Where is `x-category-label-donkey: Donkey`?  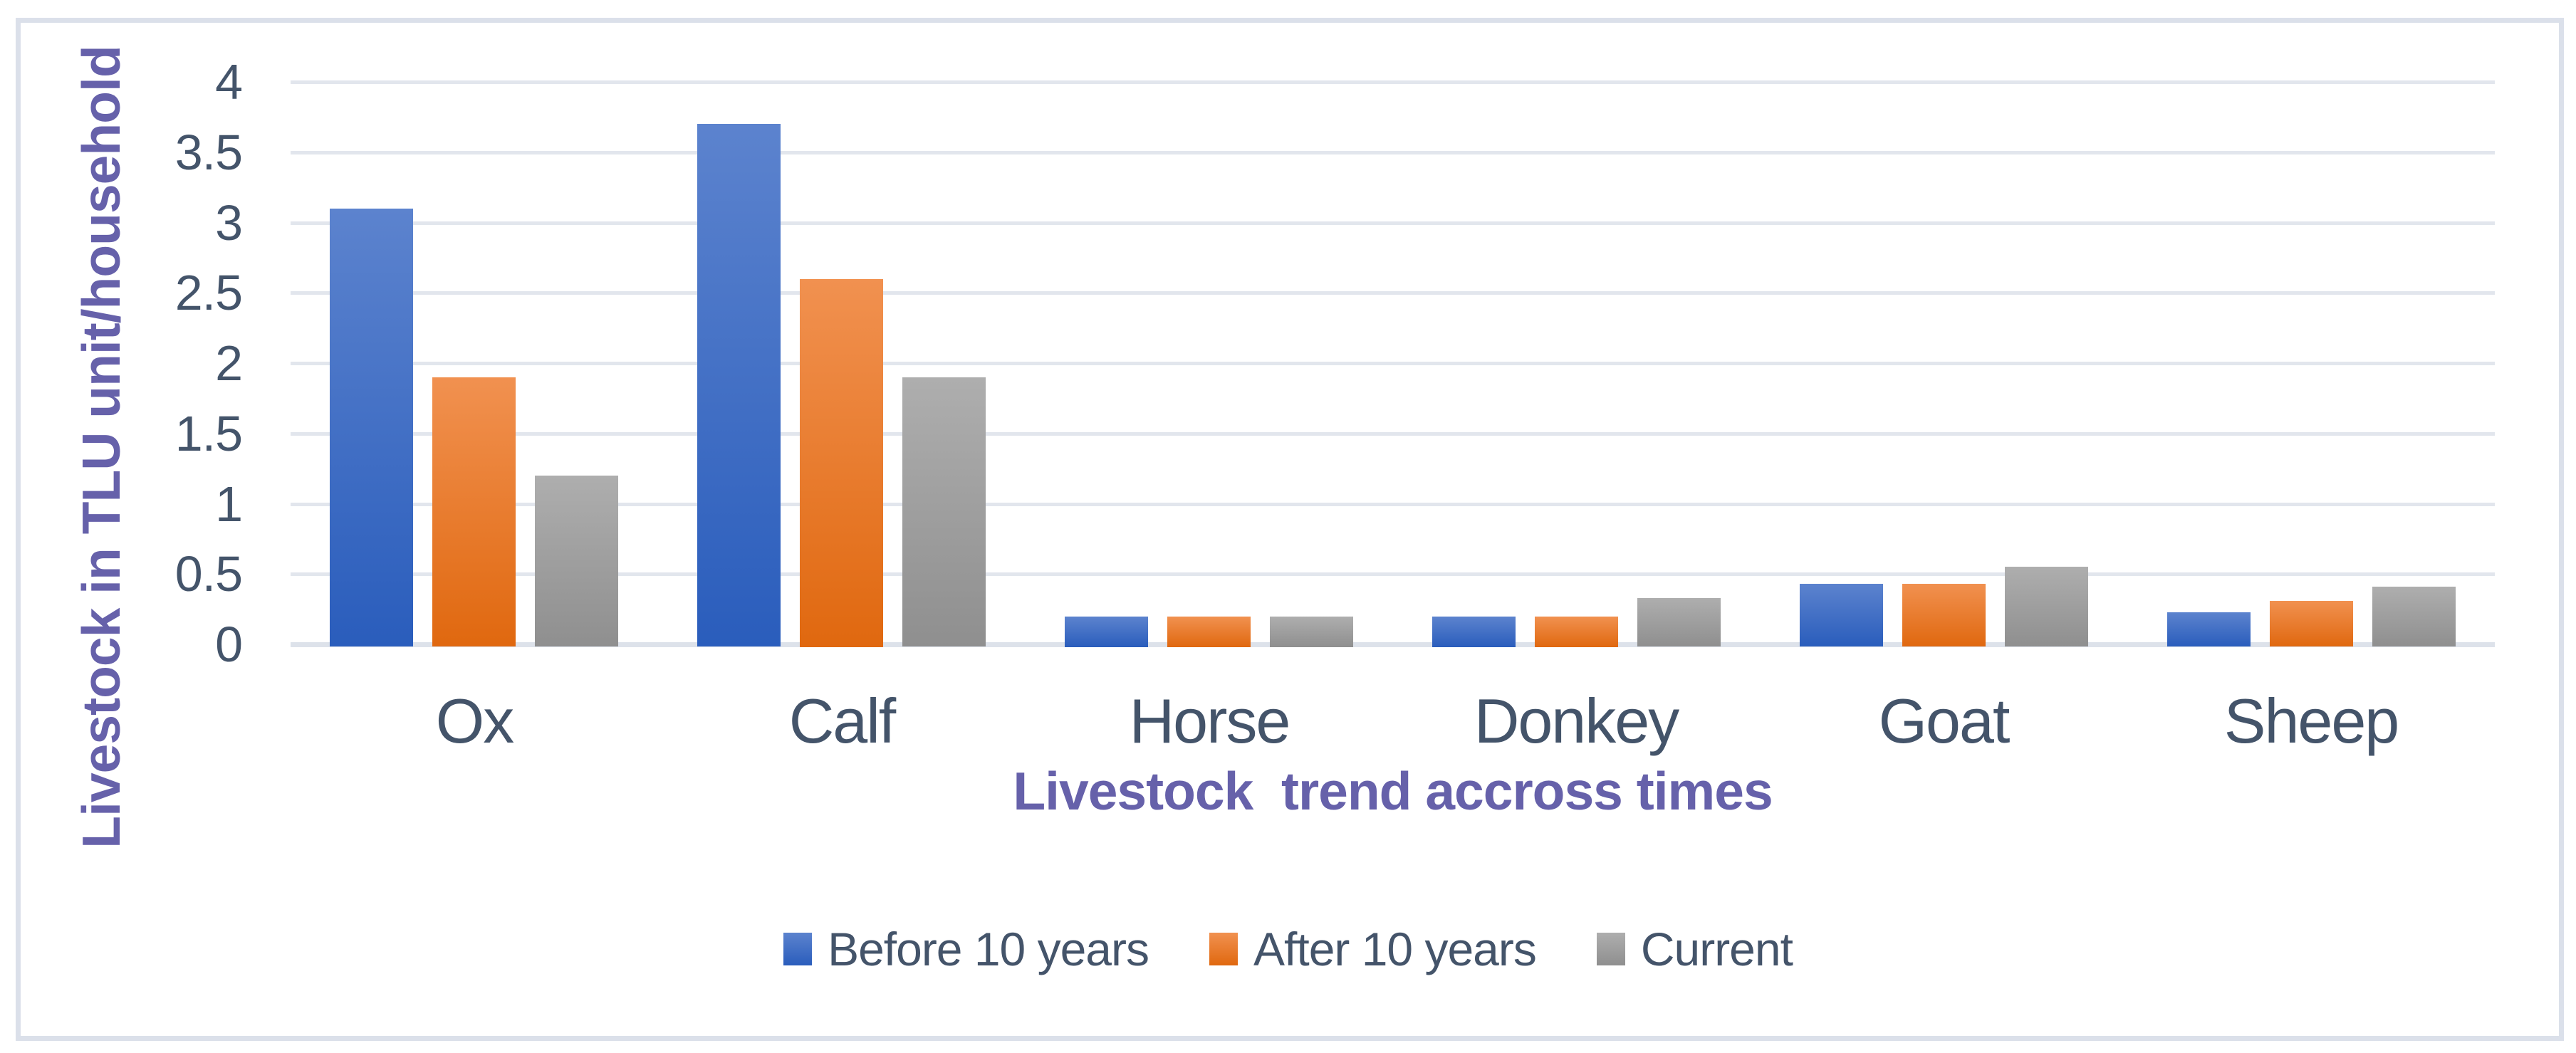
x-category-label-donkey: Donkey is located at coordinates (1577, 721).